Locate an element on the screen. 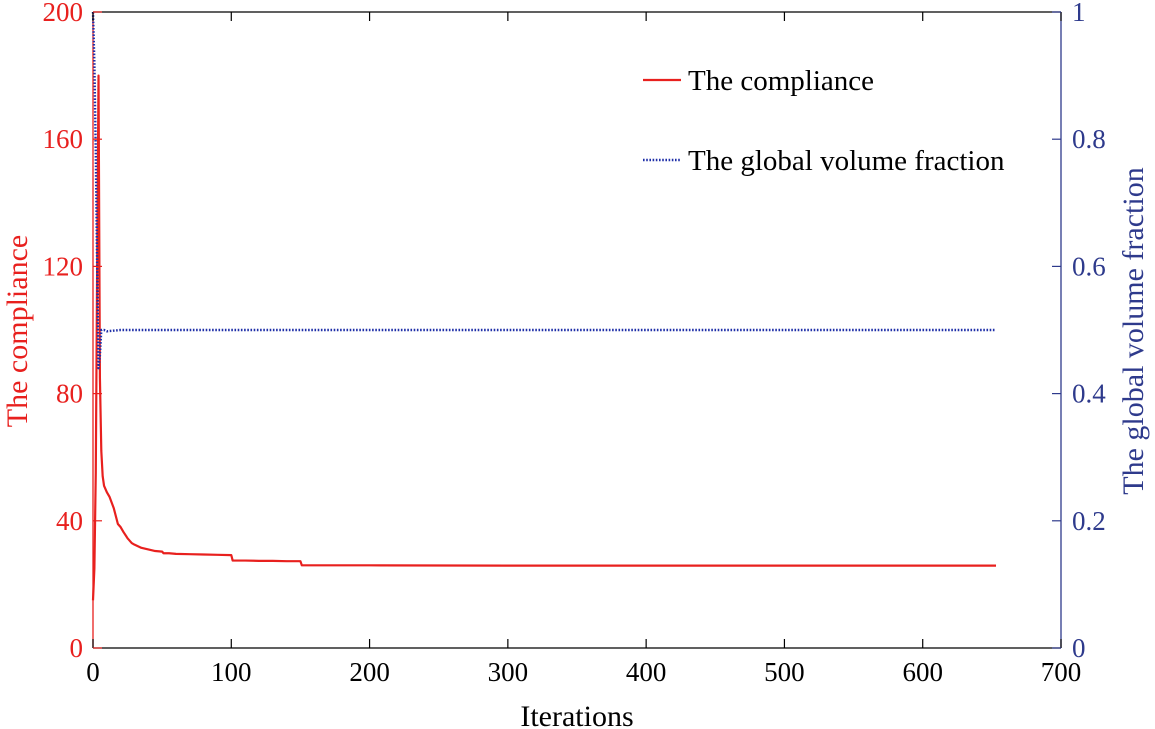  y-right-axis-title: The global volume fraction is located at coordinates (1133, 330).